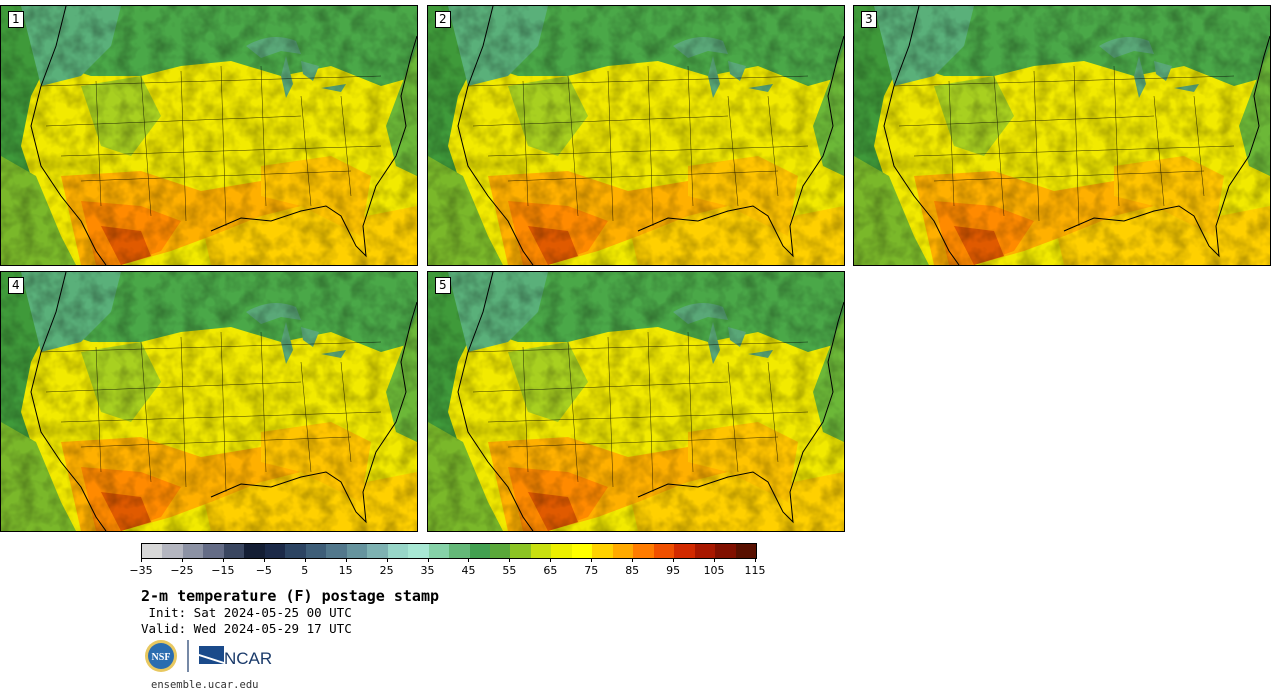  What do you see at coordinates (16, 19) in the screenshot?
I see `member-number-label: 1` at bounding box center [16, 19].